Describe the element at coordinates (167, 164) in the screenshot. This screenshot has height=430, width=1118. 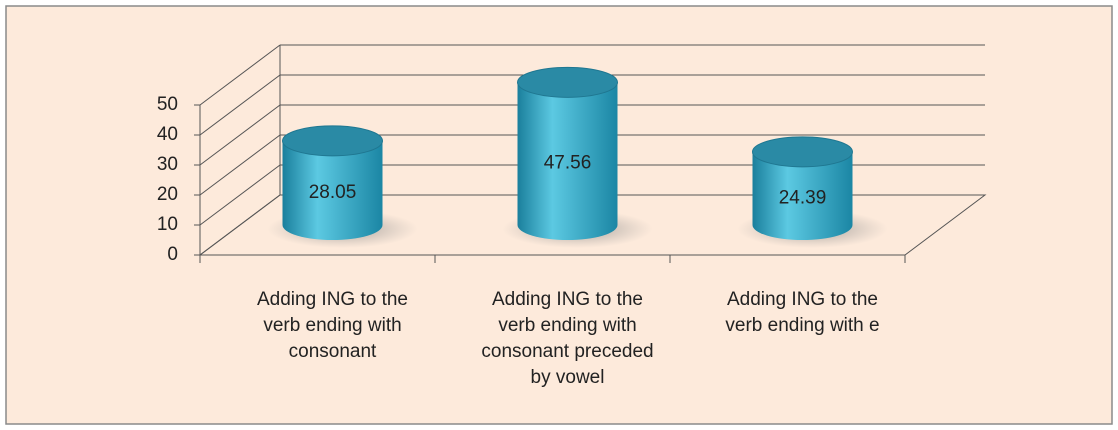
I see `y-tick-label: 30` at that location.